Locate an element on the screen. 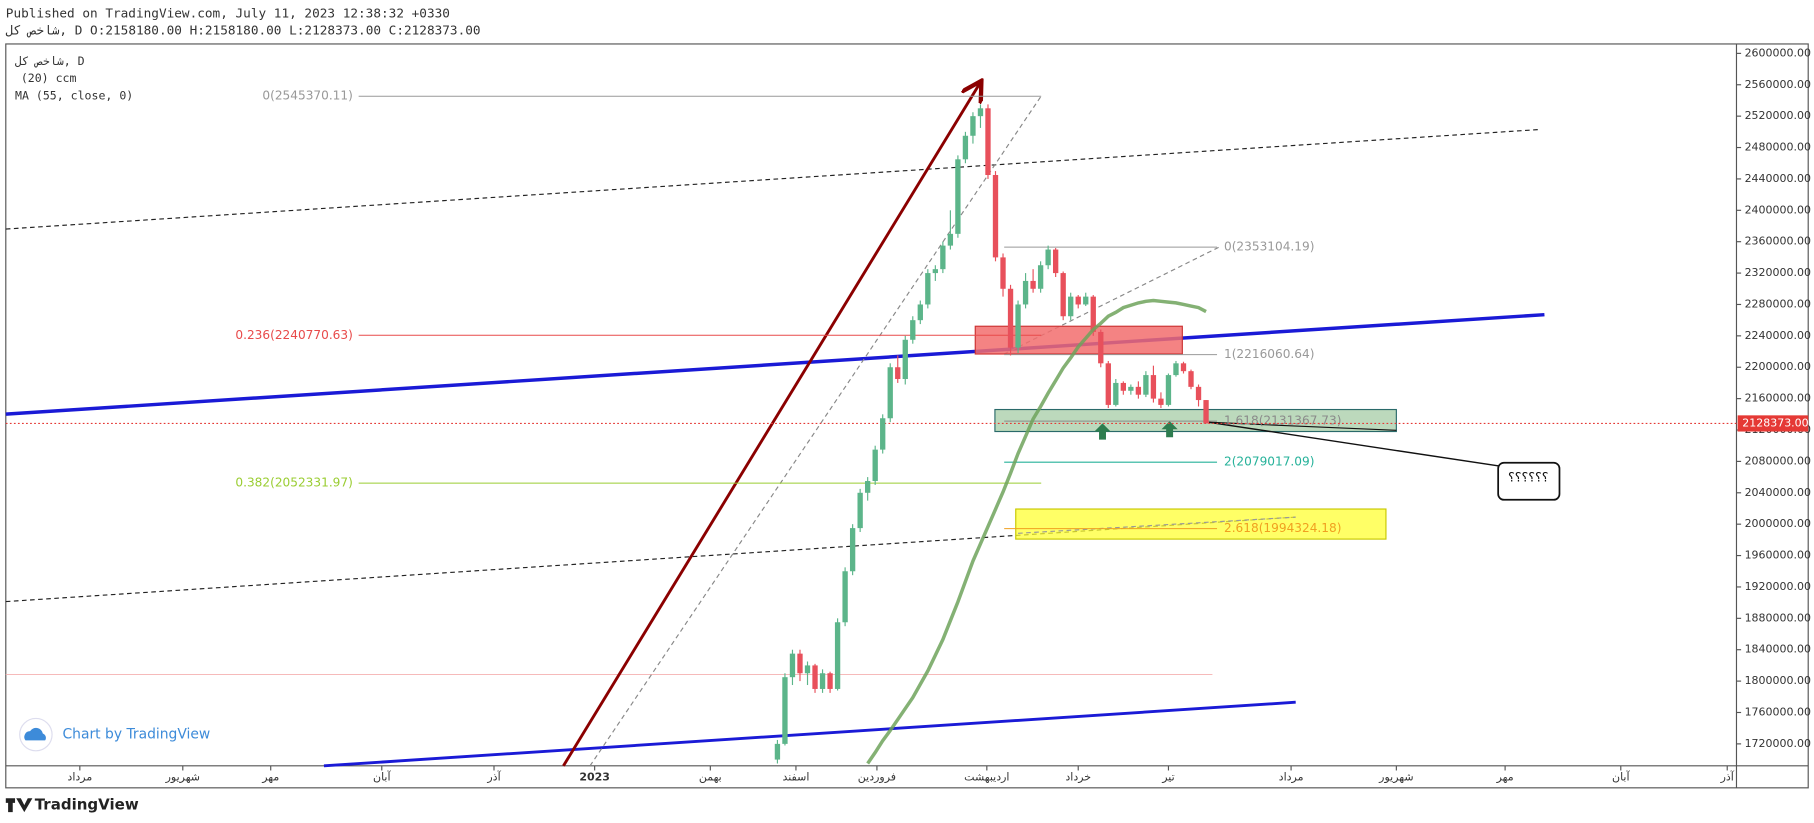  y-tick-label: 2200000.00 is located at coordinates (1778, 366).